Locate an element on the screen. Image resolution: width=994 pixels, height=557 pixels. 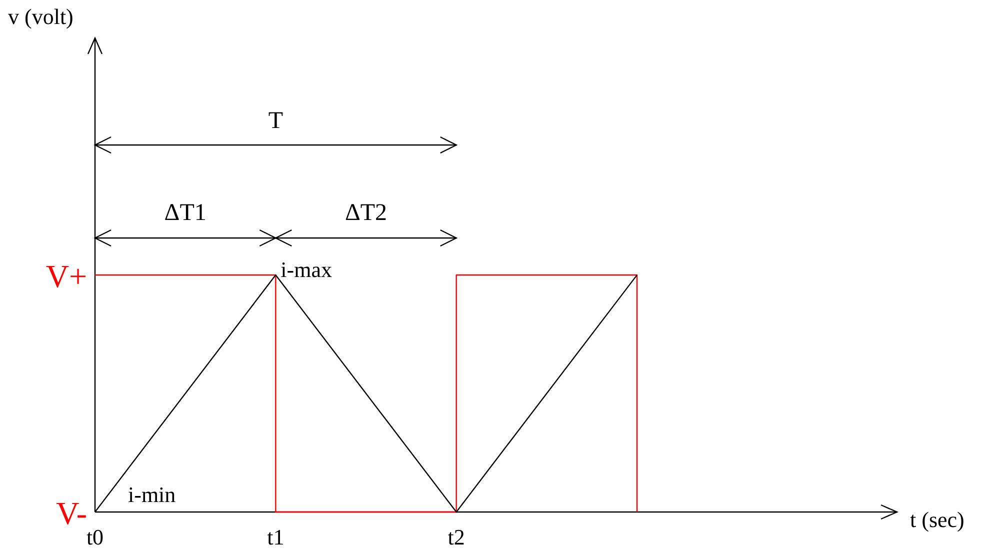
annotation: V- is located at coordinates (71, 513).